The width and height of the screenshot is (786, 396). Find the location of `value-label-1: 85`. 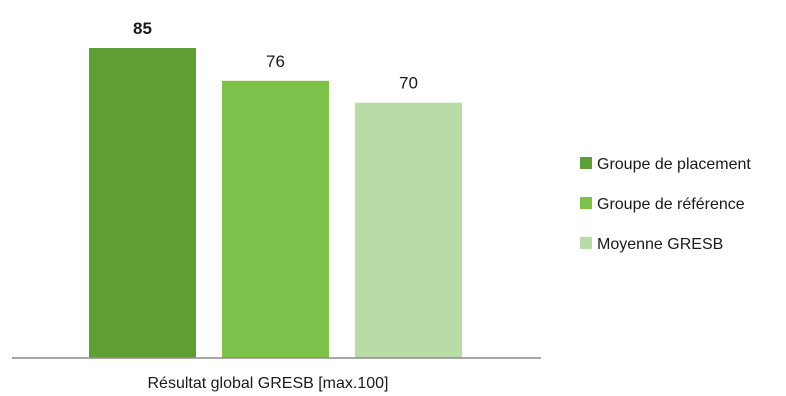

value-label-1: 85 is located at coordinates (142, 28).